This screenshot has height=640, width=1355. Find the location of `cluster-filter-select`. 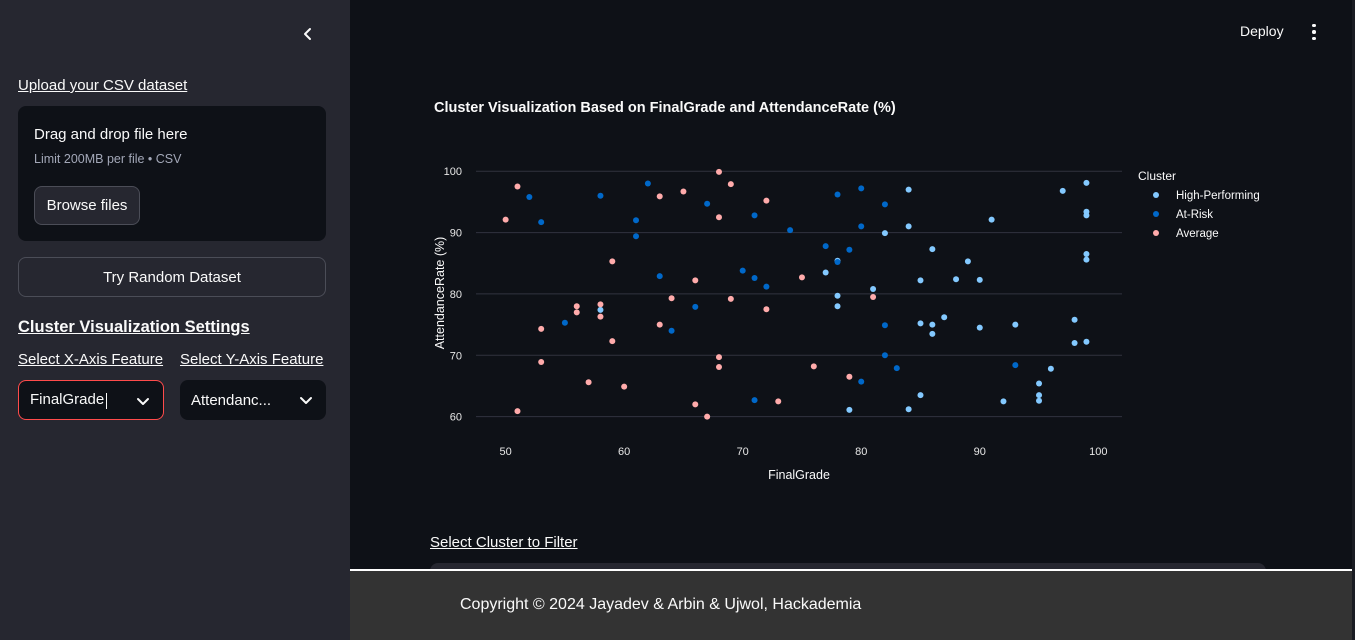

cluster-filter-select is located at coordinates (848, 568).